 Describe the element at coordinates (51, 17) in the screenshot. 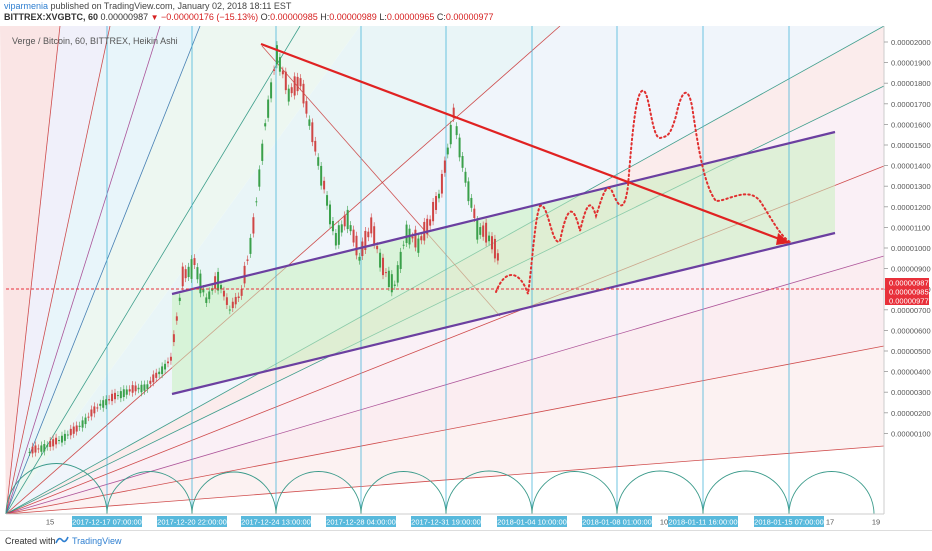

I see `symbol-label: BITTREX:XVGBTC, 60` at that location.